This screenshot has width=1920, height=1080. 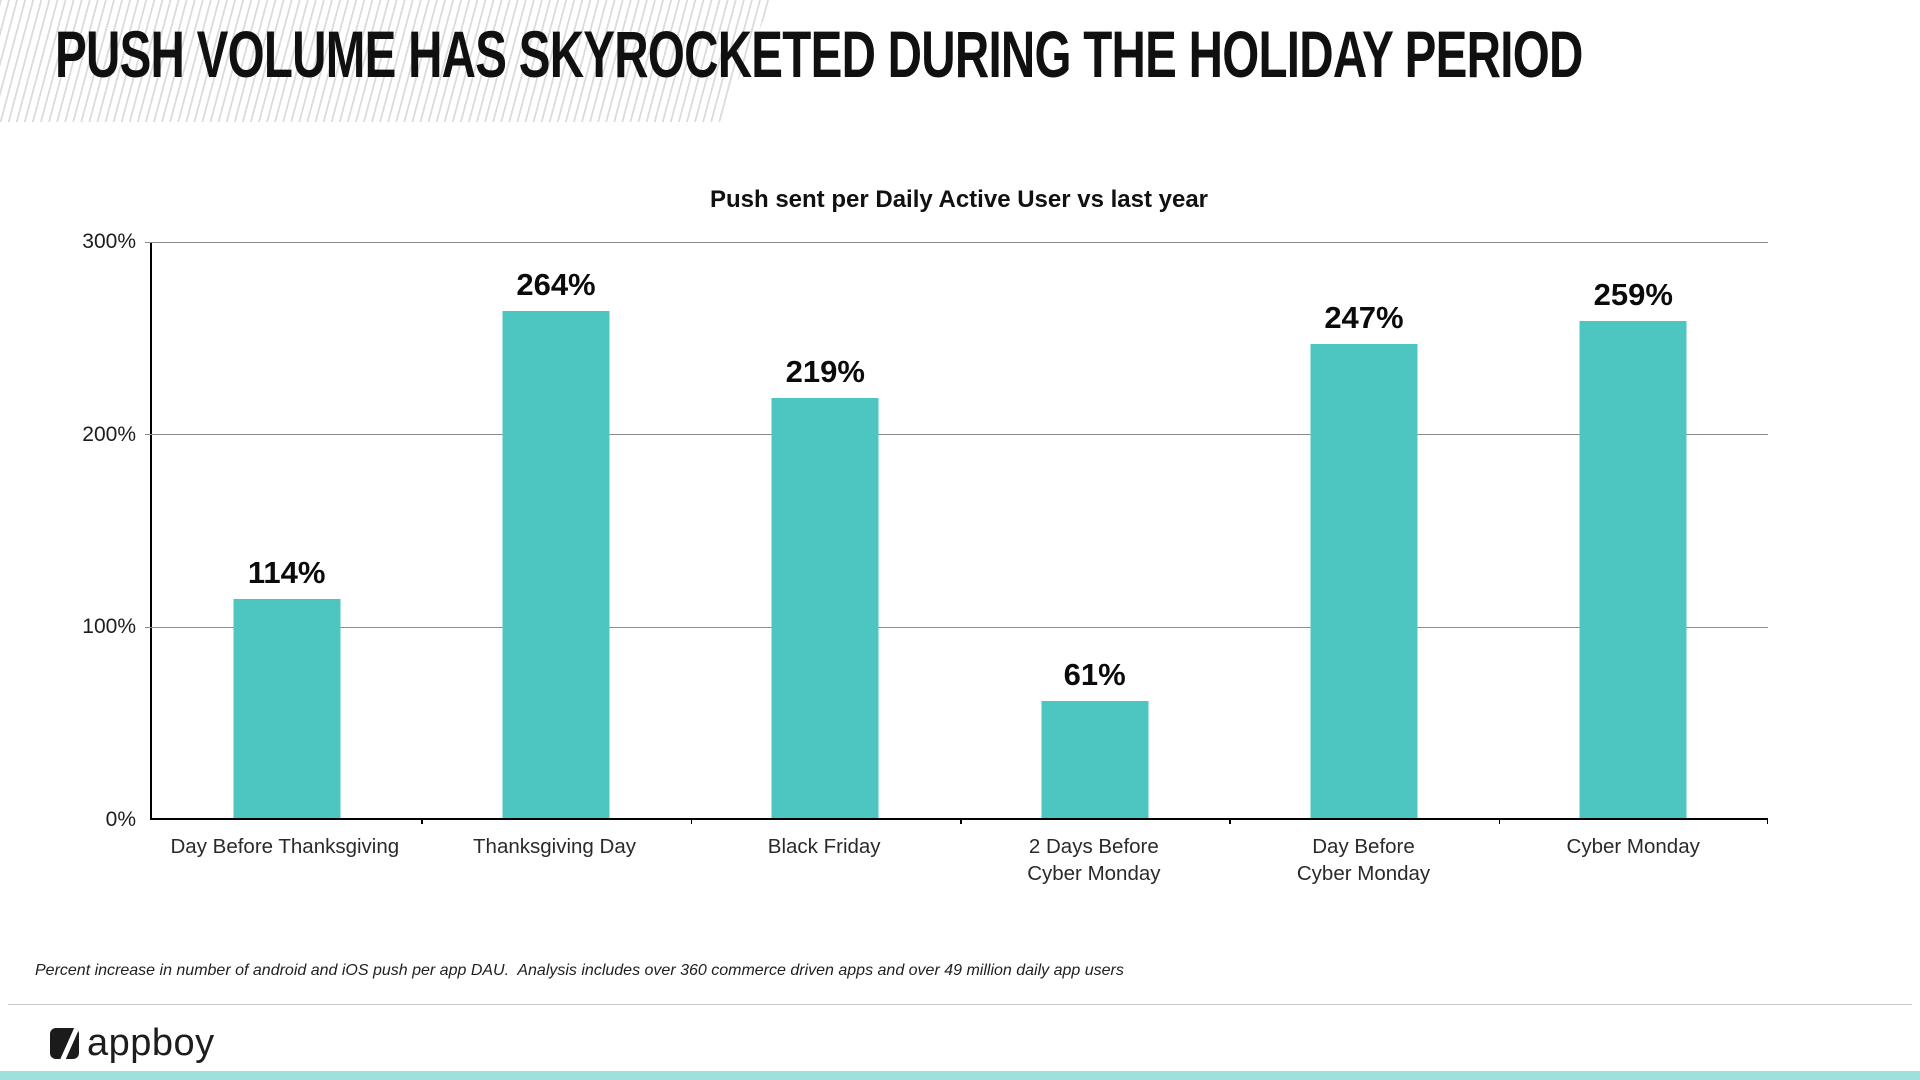 What do you see at coordinates (960, 1075) in the screenshot?
I see `bottom-accent-bar` at bounding box center [960, 1075].